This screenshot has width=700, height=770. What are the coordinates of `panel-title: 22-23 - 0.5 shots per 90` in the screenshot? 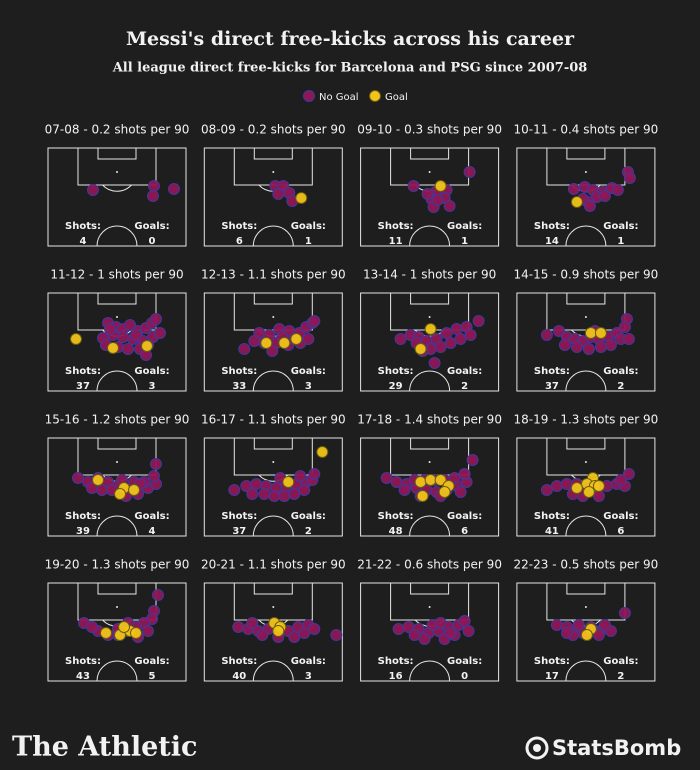 It's located at (586, 565).